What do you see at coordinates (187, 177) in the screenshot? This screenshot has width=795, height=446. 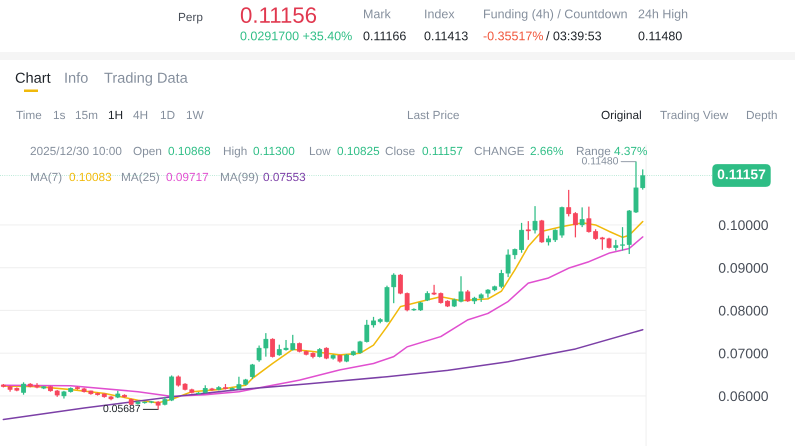 I see `annotation: 0.09717` at bounding box center [187, 177].